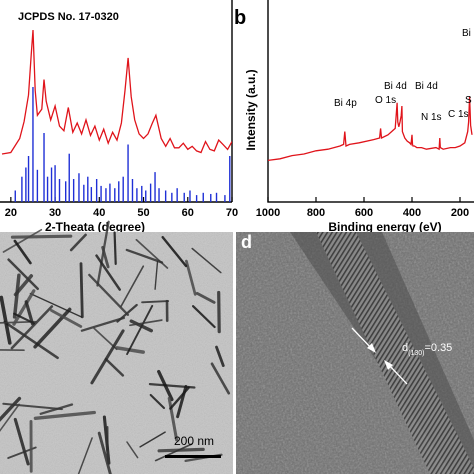 The width and height of the screenshot is (474, 474). Describe the element at coordinates (188, 213) in the screenshot. I see `panel-a-tick-label: 60` at that location.